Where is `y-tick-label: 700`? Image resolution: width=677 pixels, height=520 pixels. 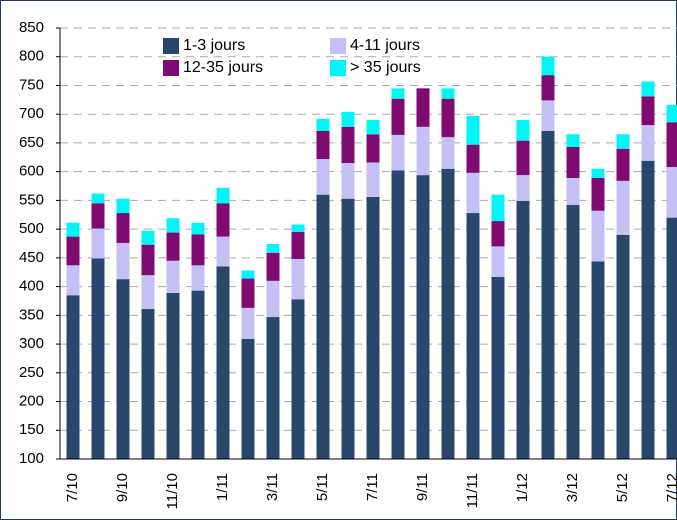
y-tick-label: 700 is located at coordinates (31, 113).